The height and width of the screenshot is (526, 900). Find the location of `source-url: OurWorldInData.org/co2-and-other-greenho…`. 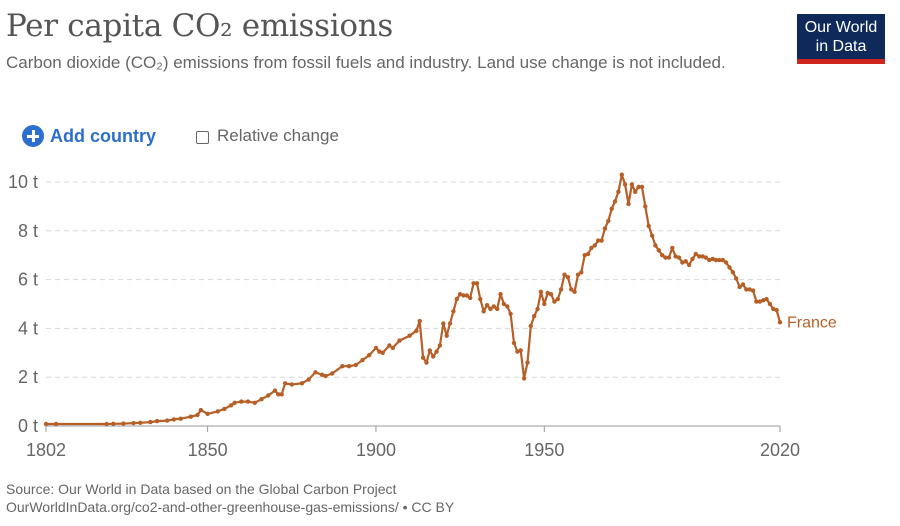

source-url: OurWorldInData.org/co2-and-other-greenho… is located at coordinates (230, 507).